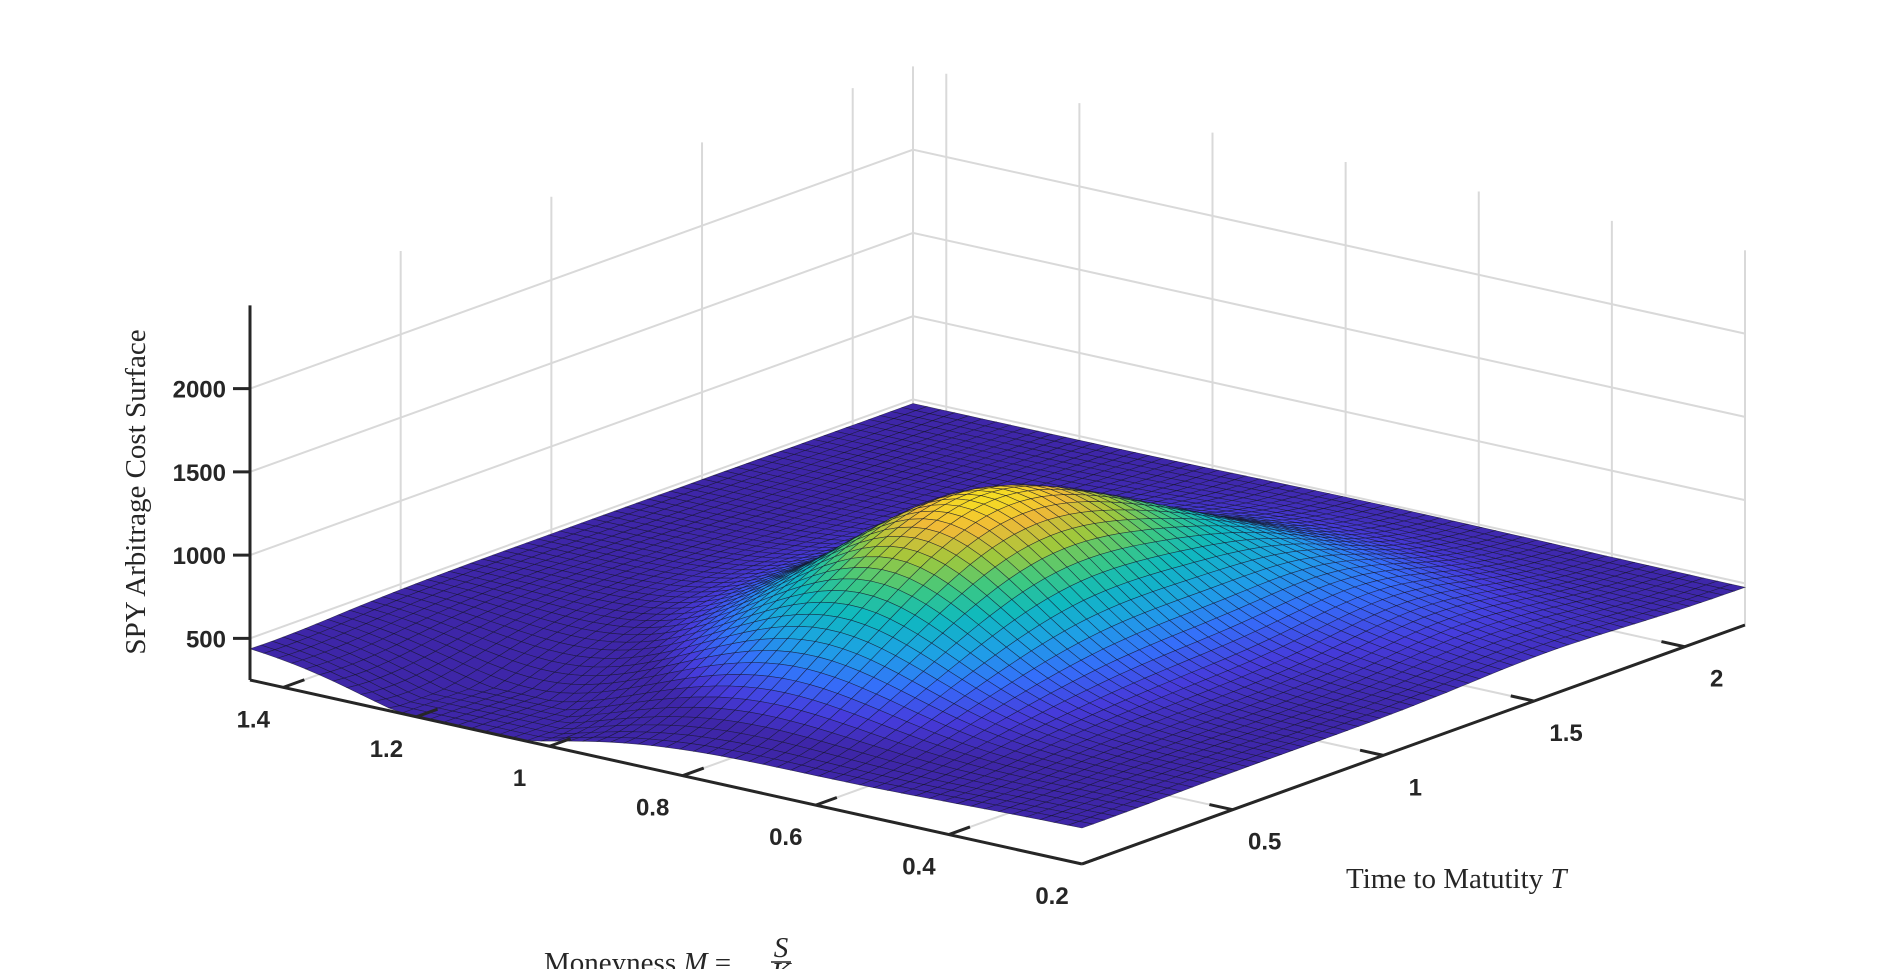 The width and height of the screenshot is (1902, 969). What do you see at coordinates (1264, 842) in the screenshot?
I see `y-tick-label-0: 0.5` at bounding box center [1264, 842].